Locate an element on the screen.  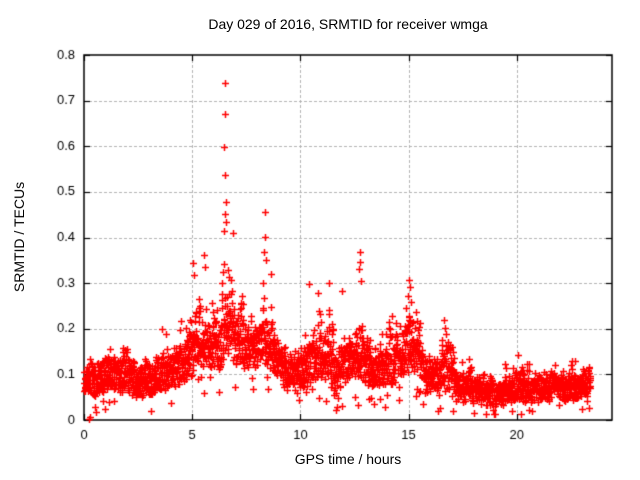
y-axis-label: SRMTID / TECUs is located at coordinates (19, 237).